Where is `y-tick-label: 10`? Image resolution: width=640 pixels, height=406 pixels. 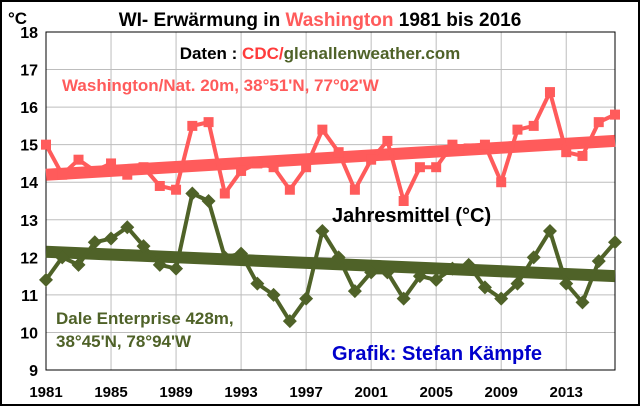 y-tick-label: 10 is located at coordinates (29, 333).